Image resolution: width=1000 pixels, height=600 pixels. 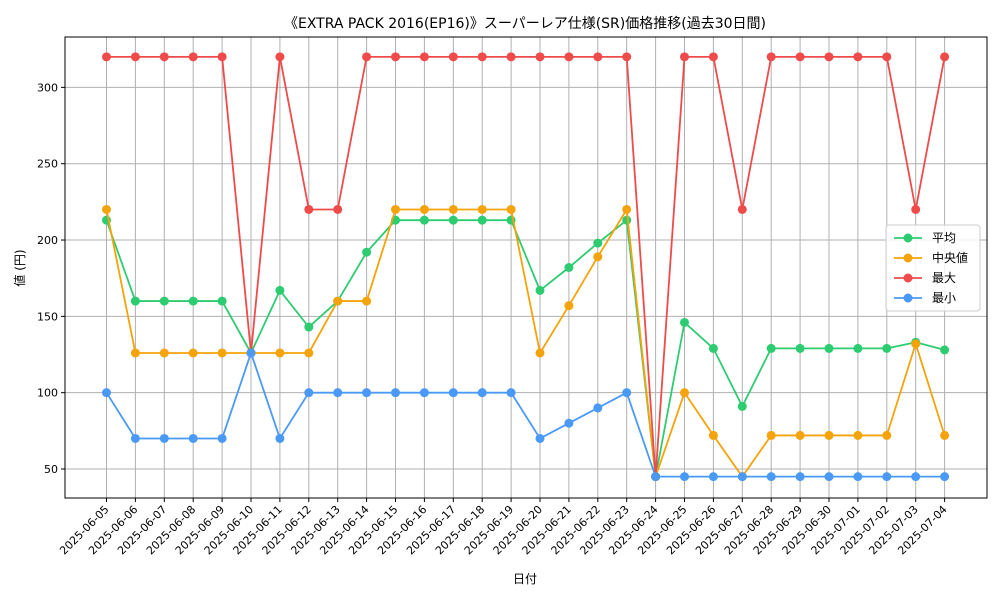 I want to click on legend-swatch-marker, so click(x=908, y=298).